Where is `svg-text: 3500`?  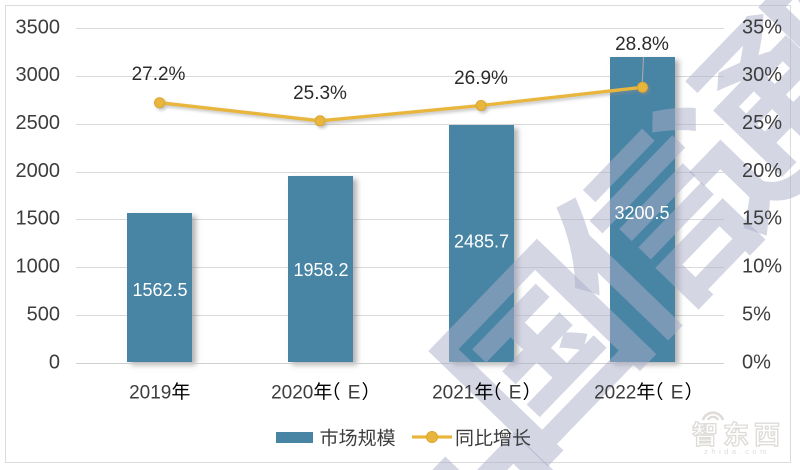 svg-text: 3500 is located at coordinates (38, 27).